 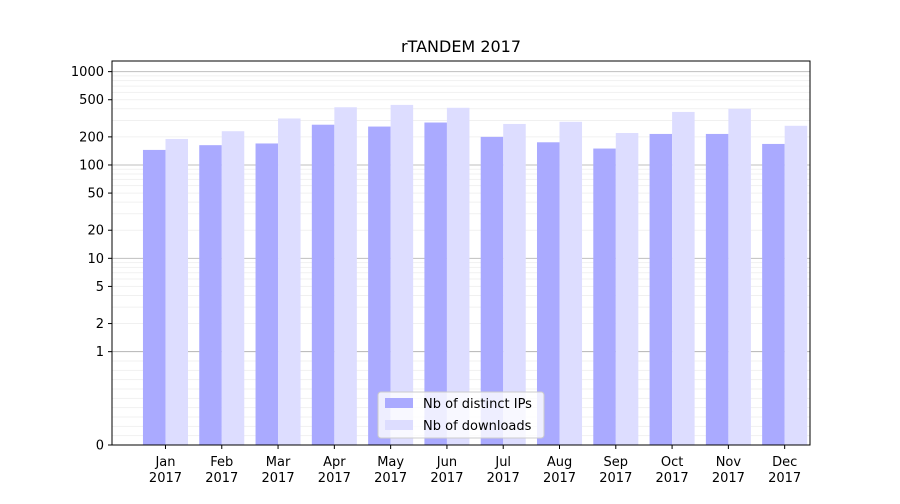 I want to click on x-tick-label: Jan 2017, so click(x=165, y=470).